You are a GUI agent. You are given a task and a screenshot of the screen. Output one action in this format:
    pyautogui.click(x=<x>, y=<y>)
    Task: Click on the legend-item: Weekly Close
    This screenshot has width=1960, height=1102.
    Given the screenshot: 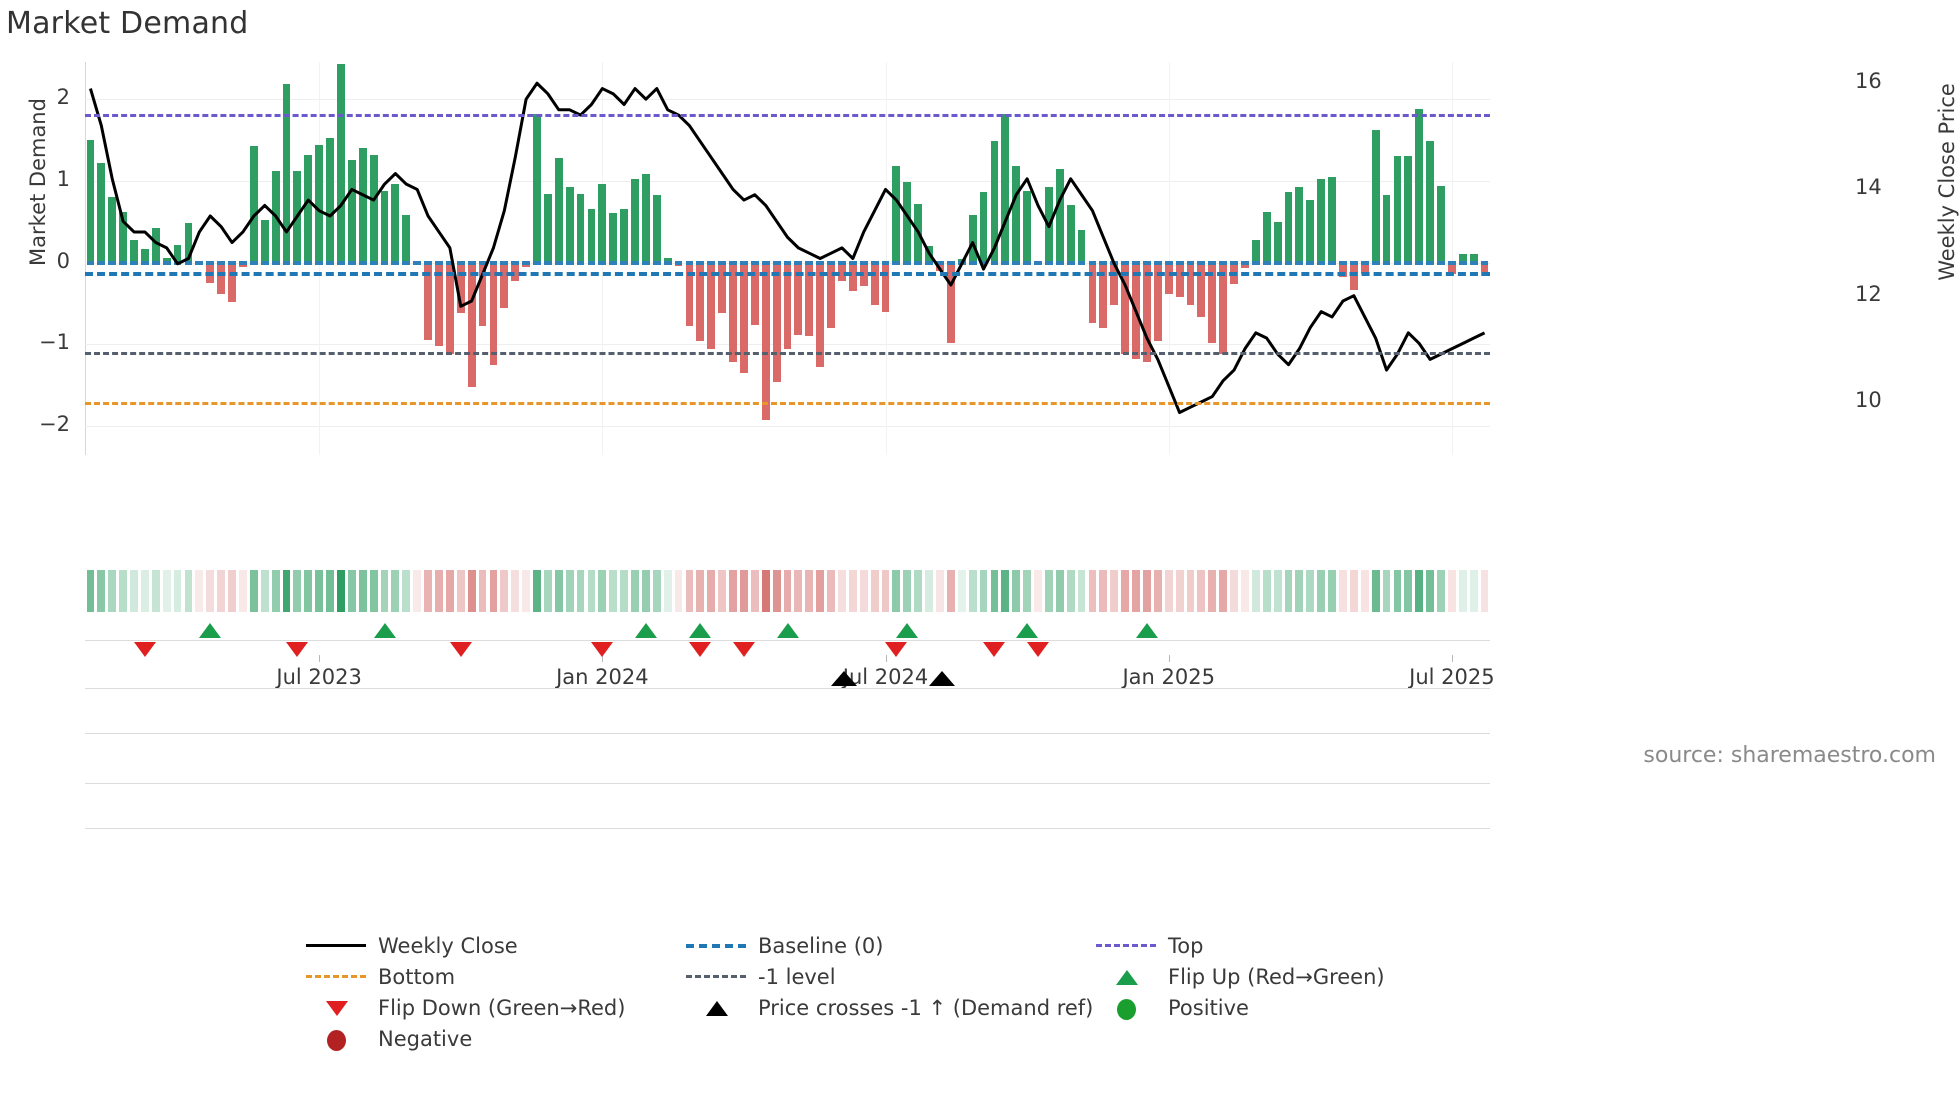 What is the action you would take?
    pyautogui.click(x=409, y=945)
    